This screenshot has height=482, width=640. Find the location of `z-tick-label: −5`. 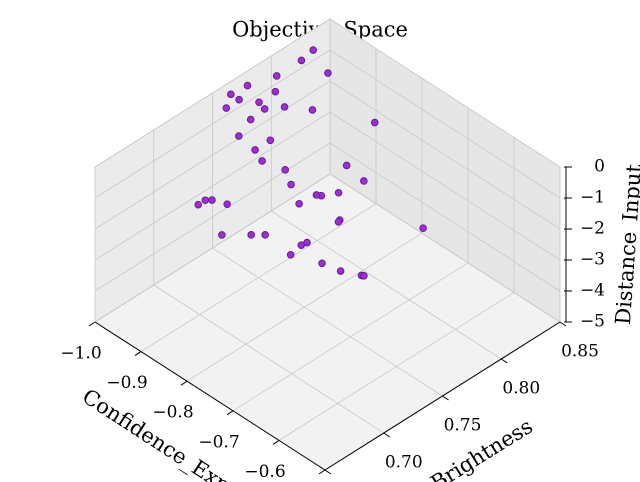

z-tick-label: −5 is located at coordinates (592, 322).